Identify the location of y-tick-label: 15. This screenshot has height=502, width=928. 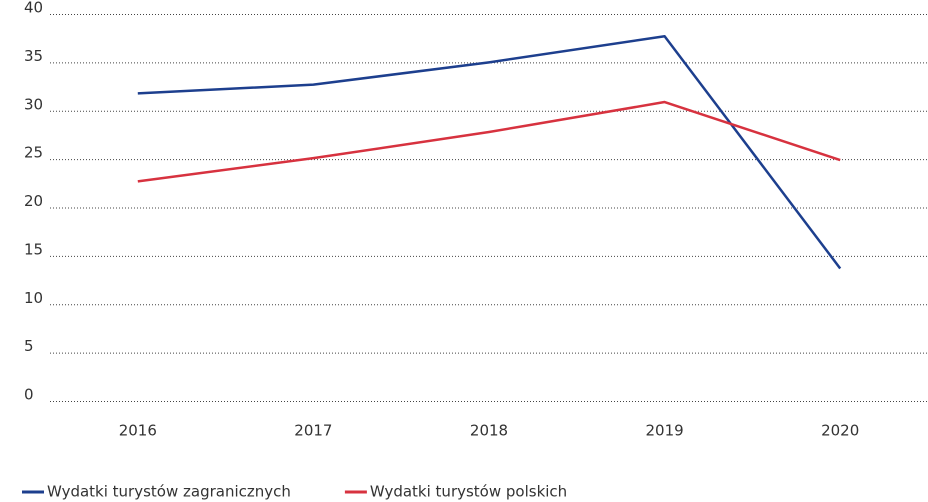
(33, 249).